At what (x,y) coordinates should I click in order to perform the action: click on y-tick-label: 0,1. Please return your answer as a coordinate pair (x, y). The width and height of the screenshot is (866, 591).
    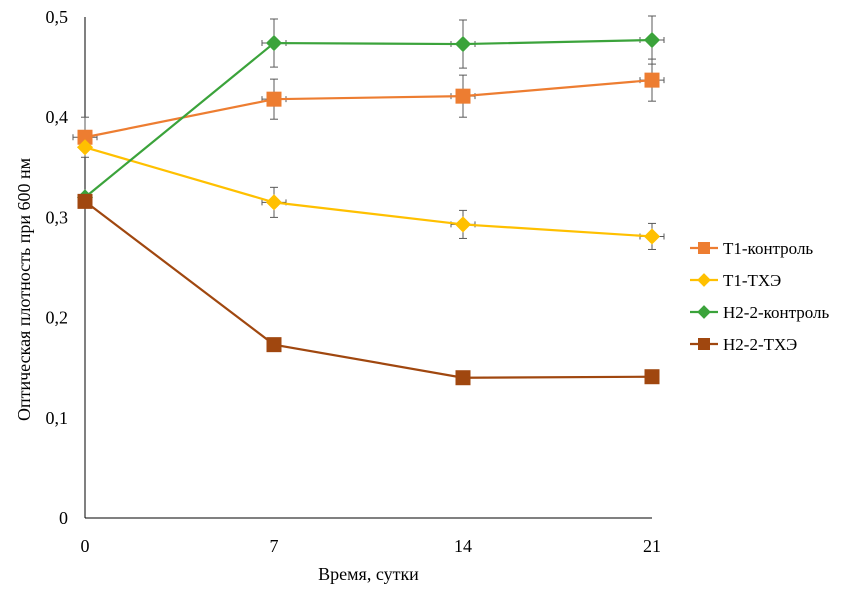
    Looking at the image, I should click on (57, 418).